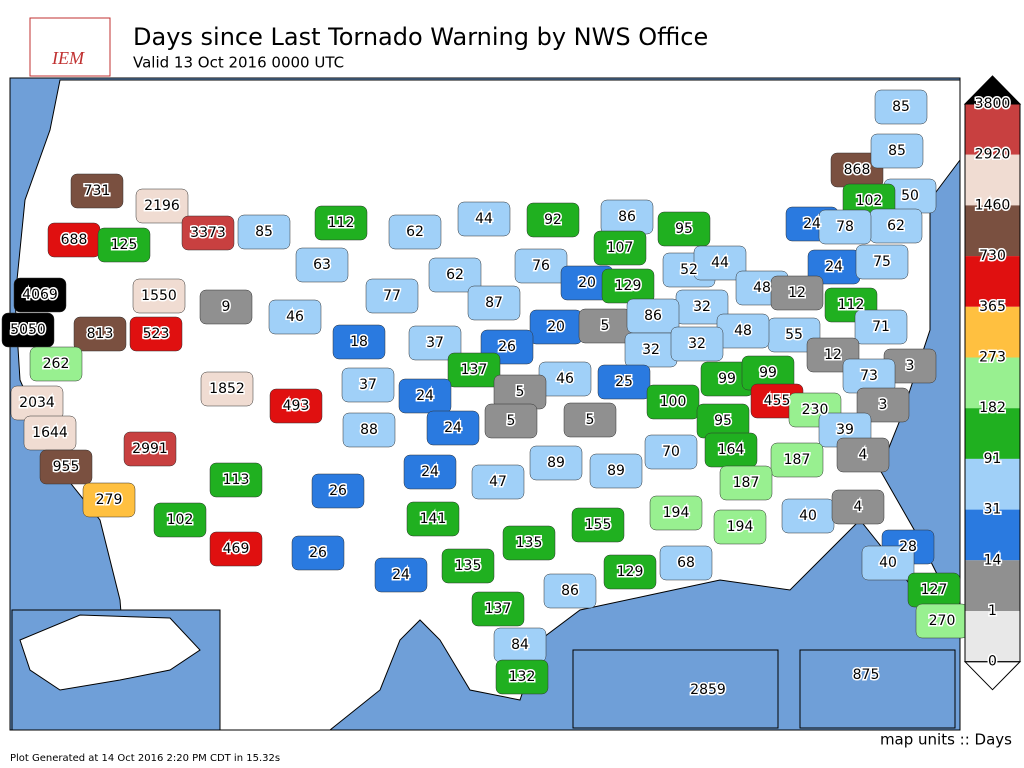 The width and height of the screenshot is (1024, 768). Describe the element at coordinates (851, 305) in the screenshot. I see `office-value: 112` at that location.